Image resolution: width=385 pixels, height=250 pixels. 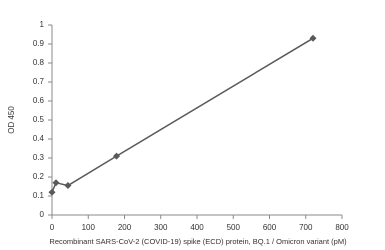 What do you see at coordinates (342, 227) in the screenshot?
I see `x-tick-label: 800` at bounding box center [342, 227].